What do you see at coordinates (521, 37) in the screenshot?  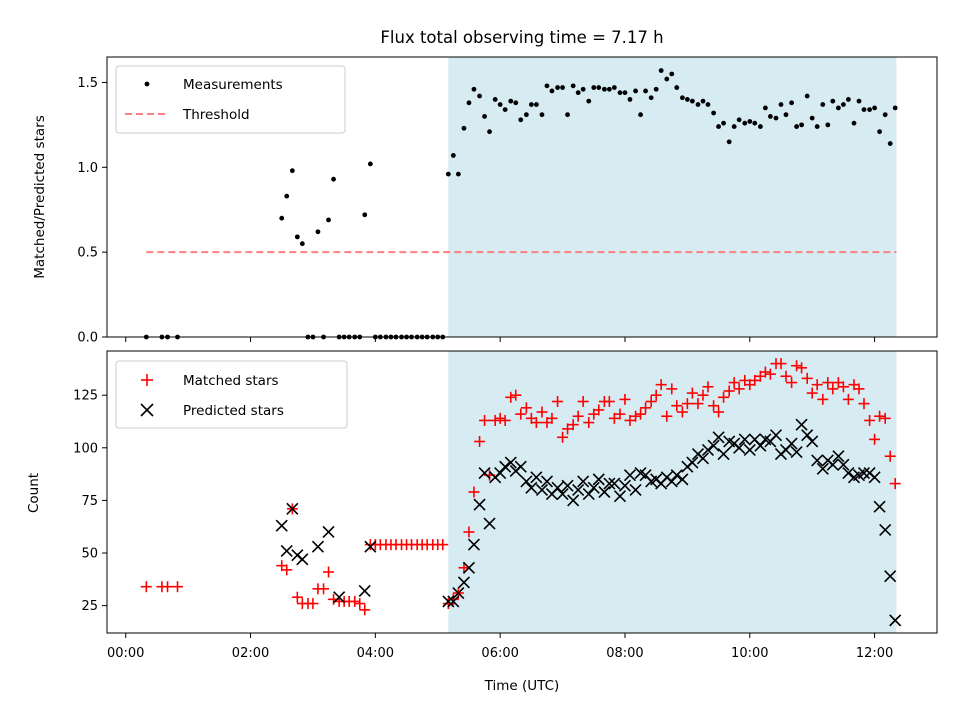 I see `chart-title: Flux total observing time = 7.17 h` at bounding box center [521, 37].